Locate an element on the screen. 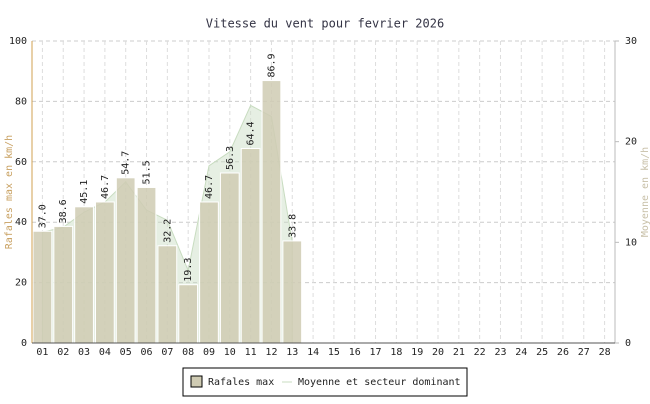 The width and height of the screenshot is (650, 404). value-label: 19.3 is located at coordinates (188, 270).